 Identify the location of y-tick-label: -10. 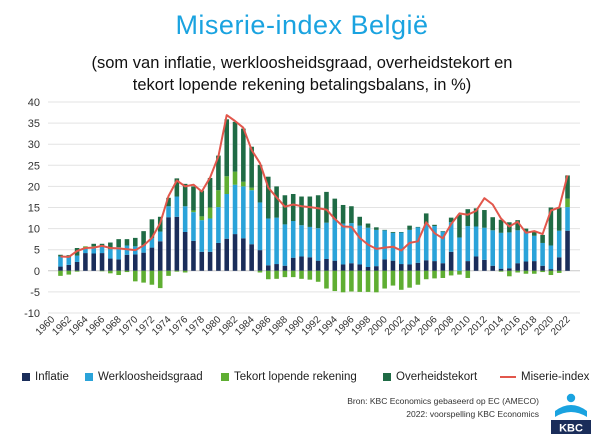
(32, 314).